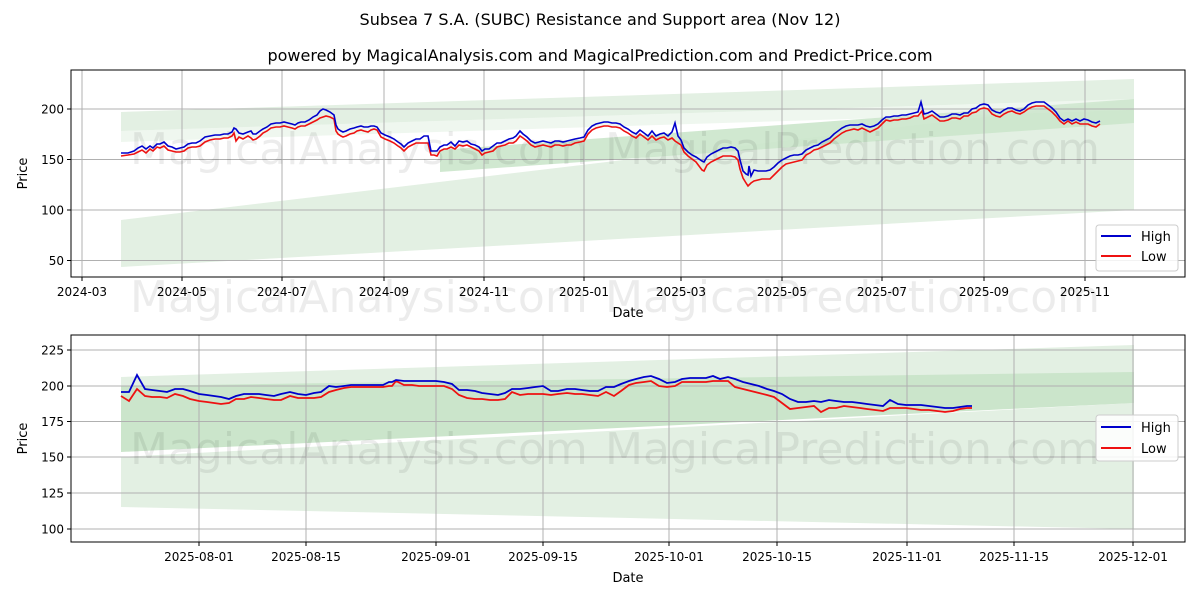 Image resolution: width=1200 pixels, height=600 pixels. I want to click on bottom-xtick-0: 2025-08-01, so click(199, 557).